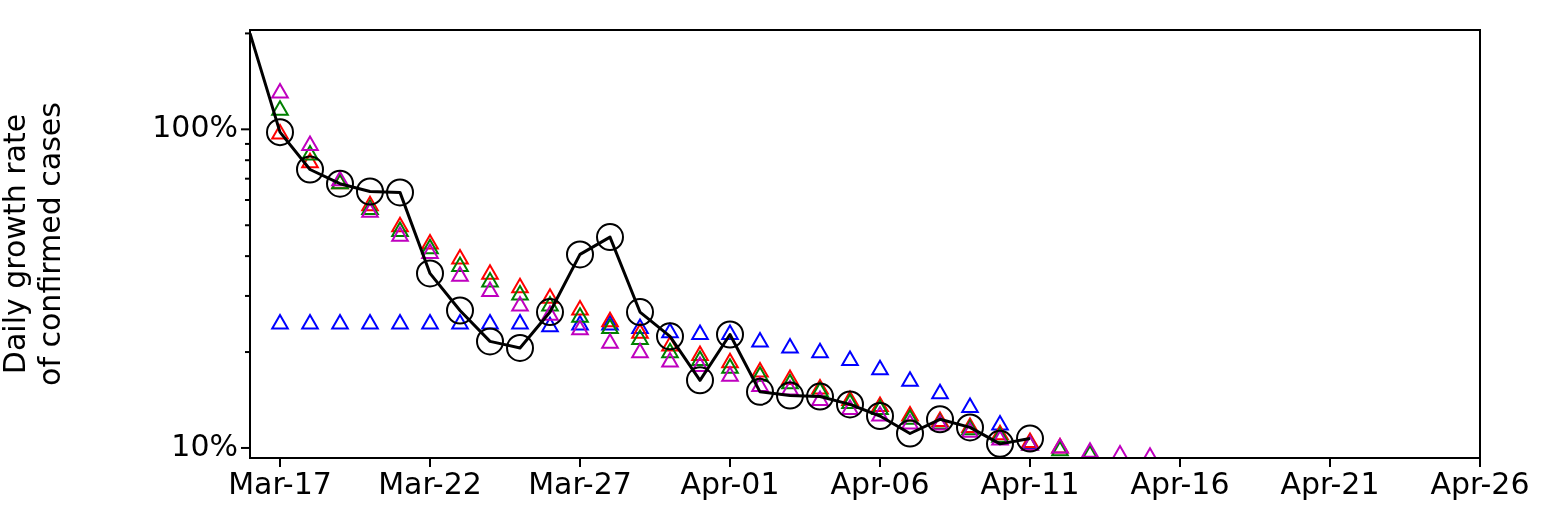 The height and width of the screenshot is (522, 1557). Describe the element at coordinates (1480, 483) in the screenshot. I see `x-tick-label: Apr-26` at that location.